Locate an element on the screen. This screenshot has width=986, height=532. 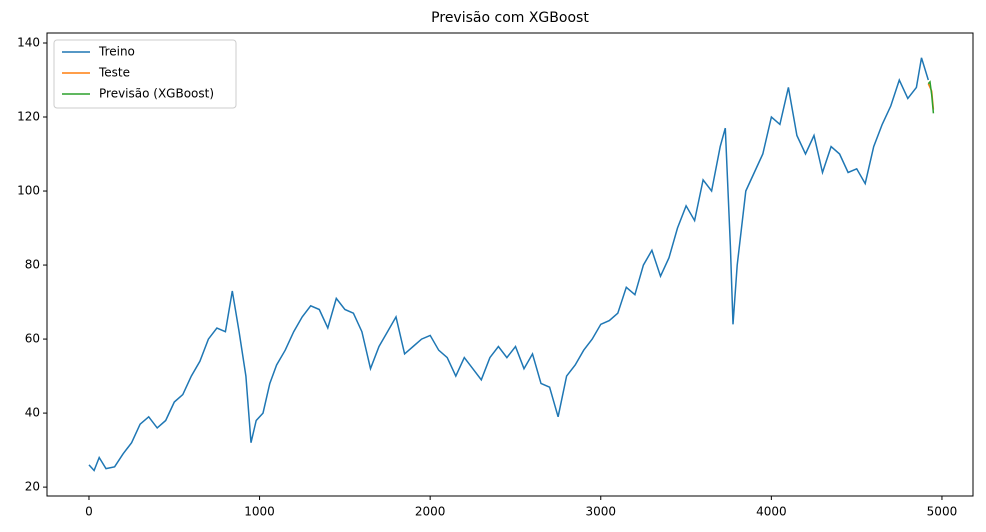
x-tick-label: 3000 is located at coordinates (600, 512).